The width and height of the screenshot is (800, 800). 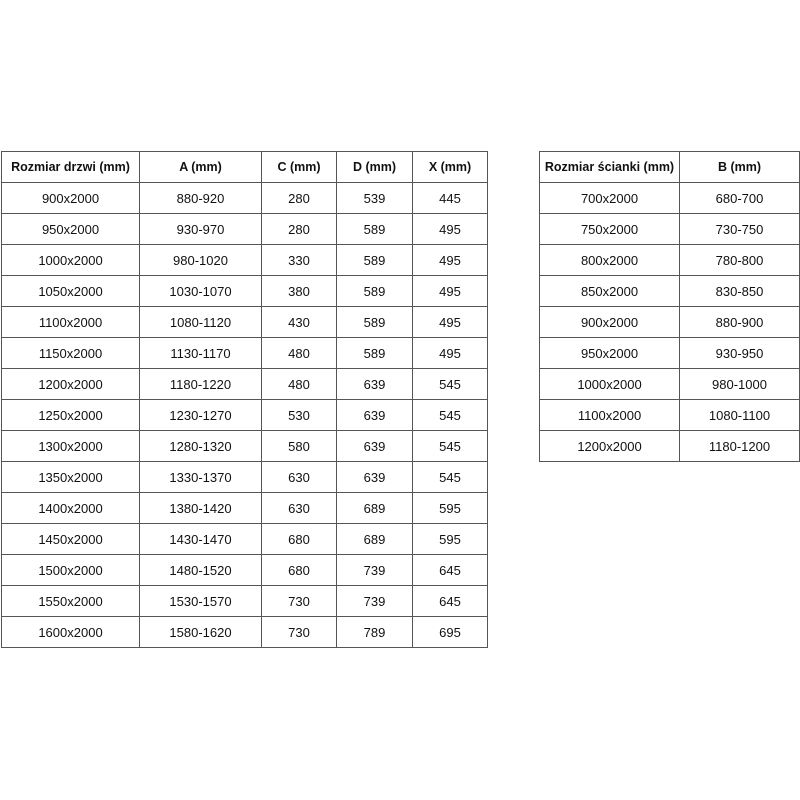 What do you see at coordinates (200, 384) in the screenshot?
I see `table-cell: 1180-1220` at bounding box center [200, 384].